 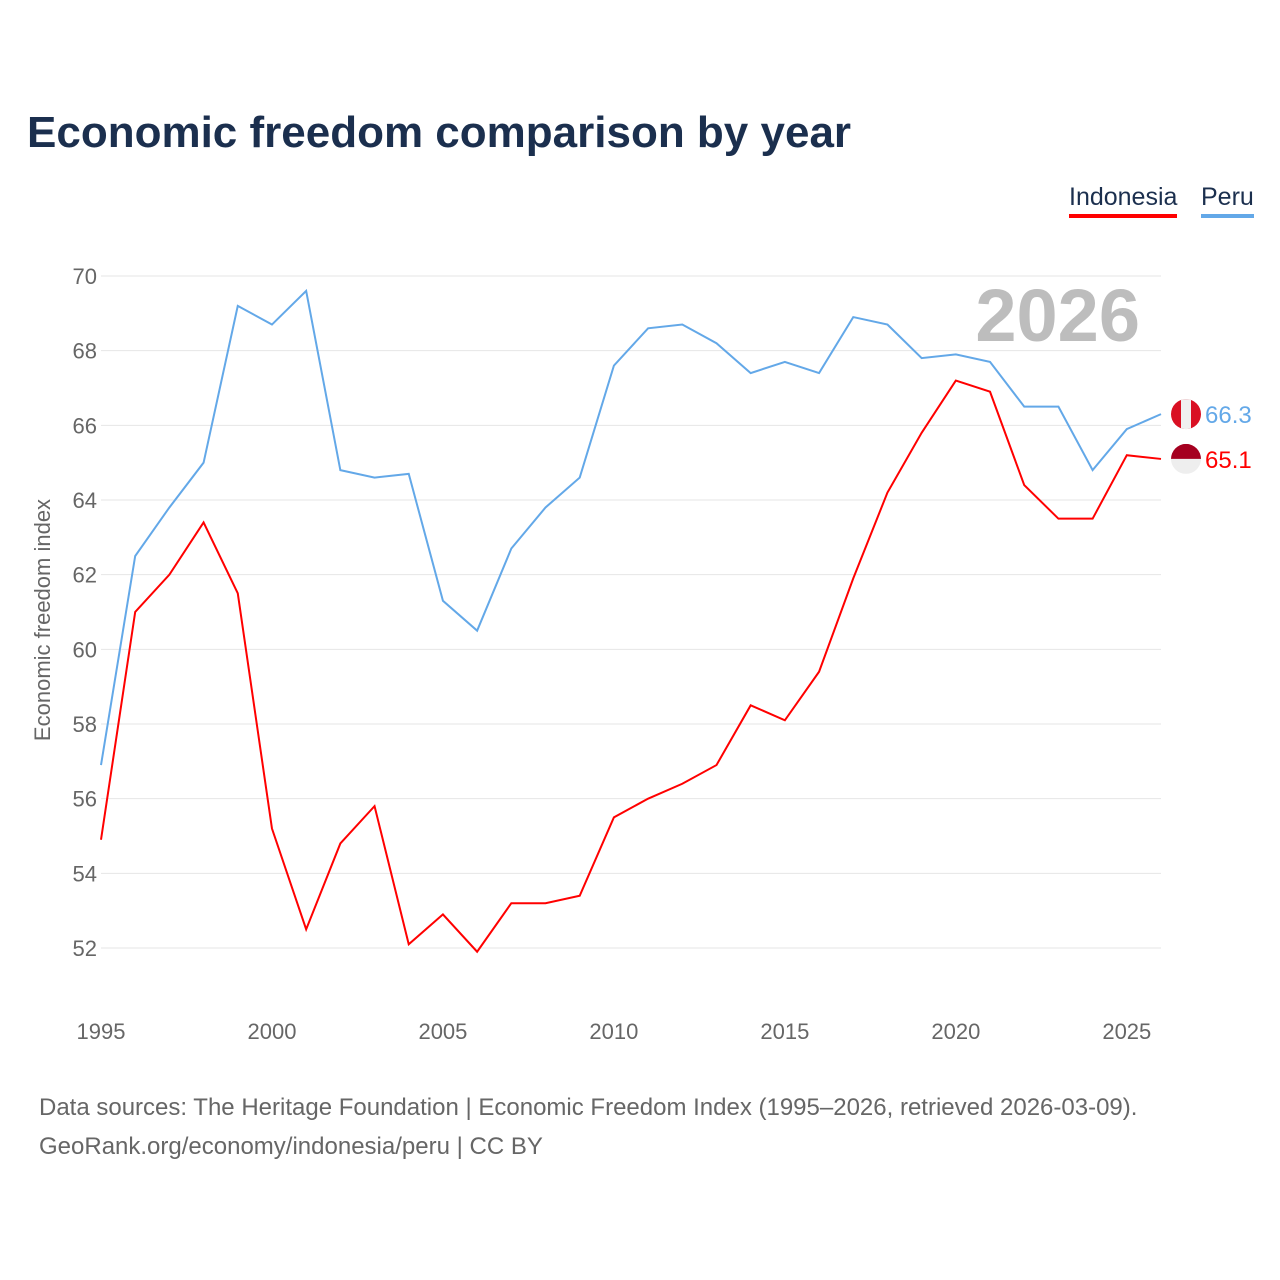 I want to click on legend-indonesia: Indonesia, so click(x=1123, y=200).